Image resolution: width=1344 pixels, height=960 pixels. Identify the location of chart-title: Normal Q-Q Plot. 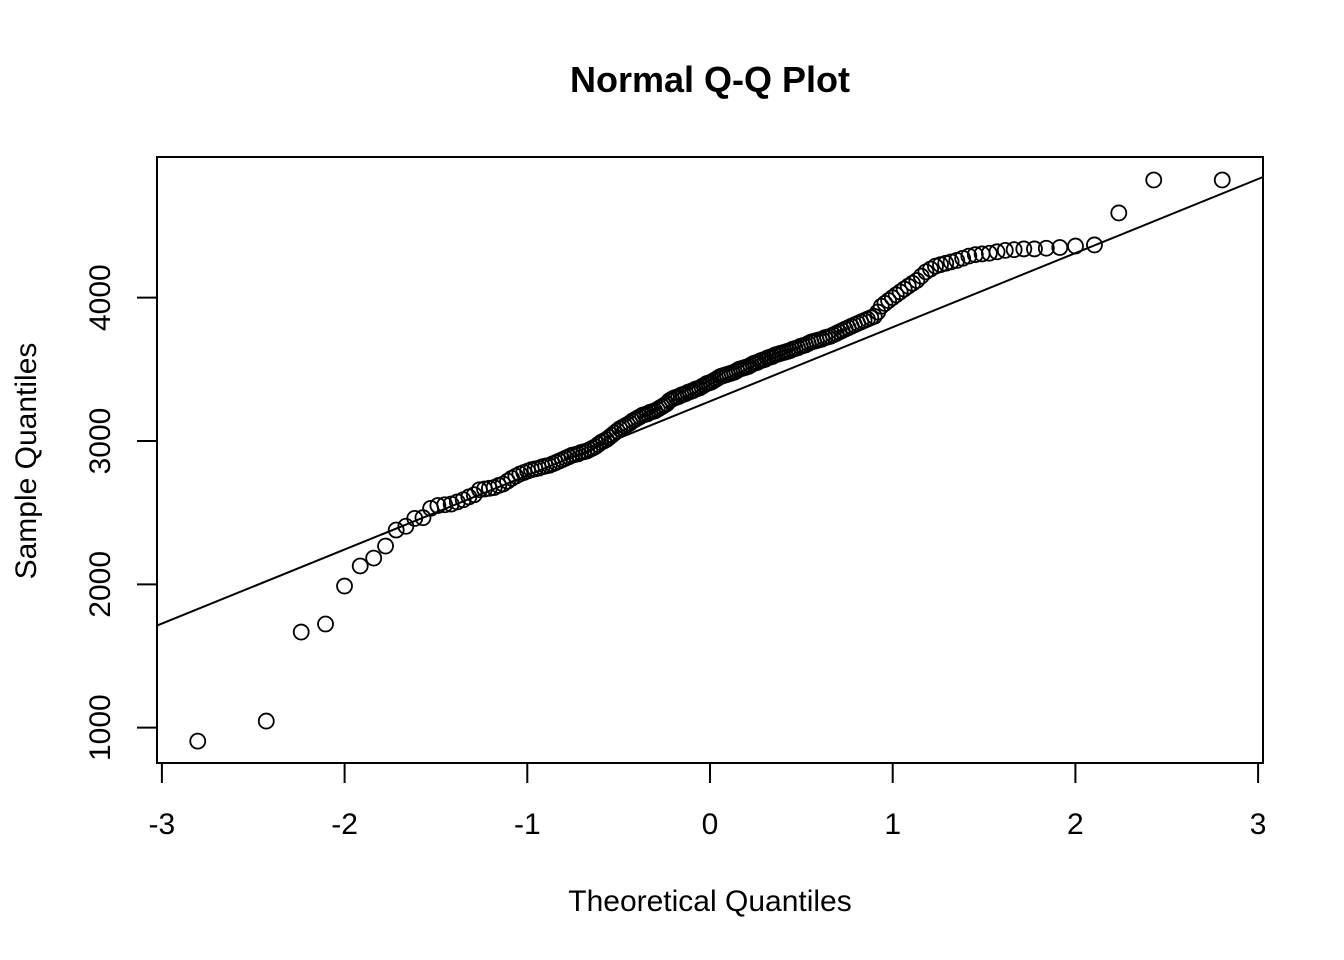
(710, 79).